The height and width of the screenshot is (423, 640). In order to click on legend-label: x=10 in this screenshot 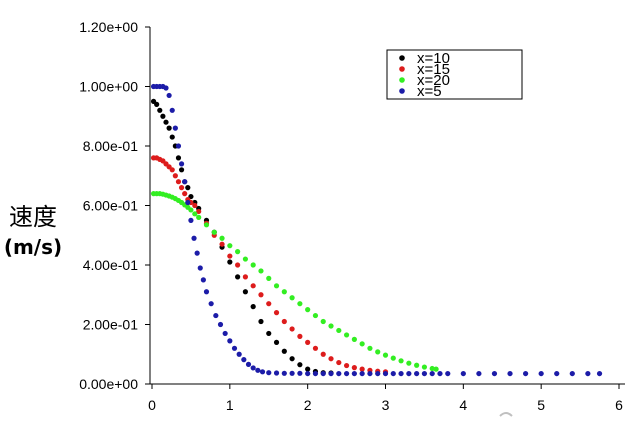, I will do `click(433, 58)`.